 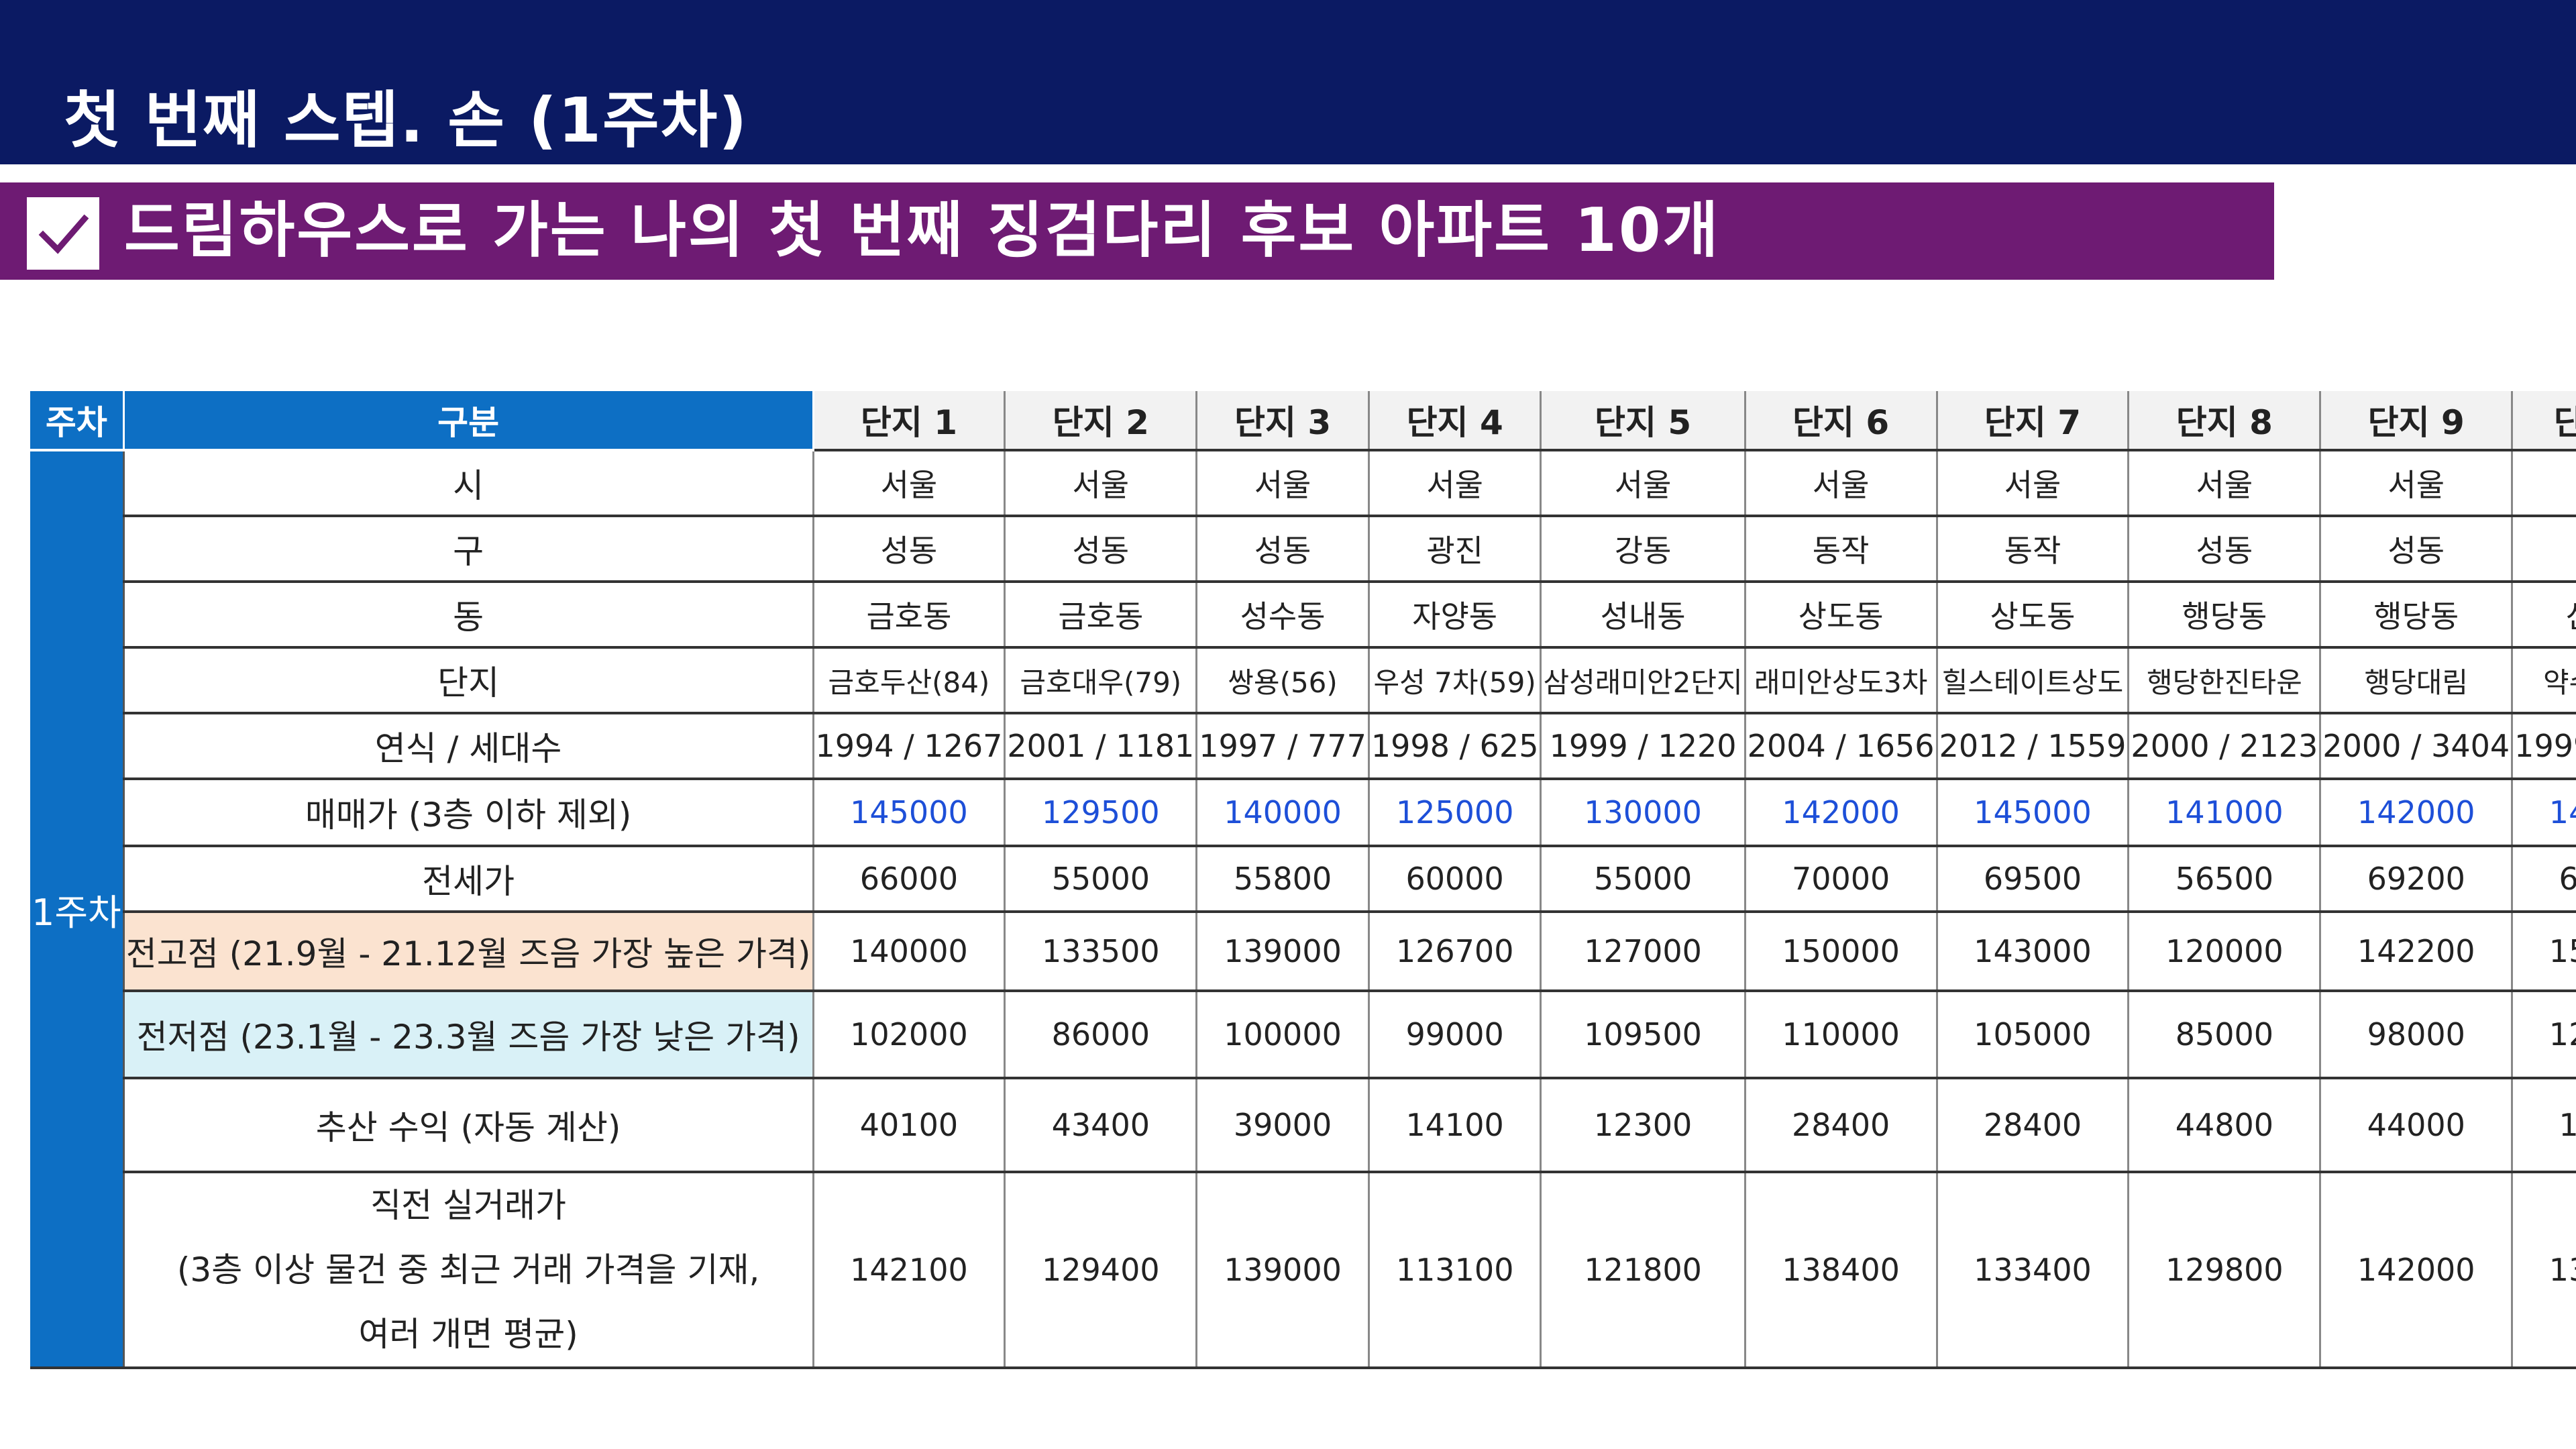 I want to click on table-cell: 우성 7차(59), so click(x=1455, y=680).